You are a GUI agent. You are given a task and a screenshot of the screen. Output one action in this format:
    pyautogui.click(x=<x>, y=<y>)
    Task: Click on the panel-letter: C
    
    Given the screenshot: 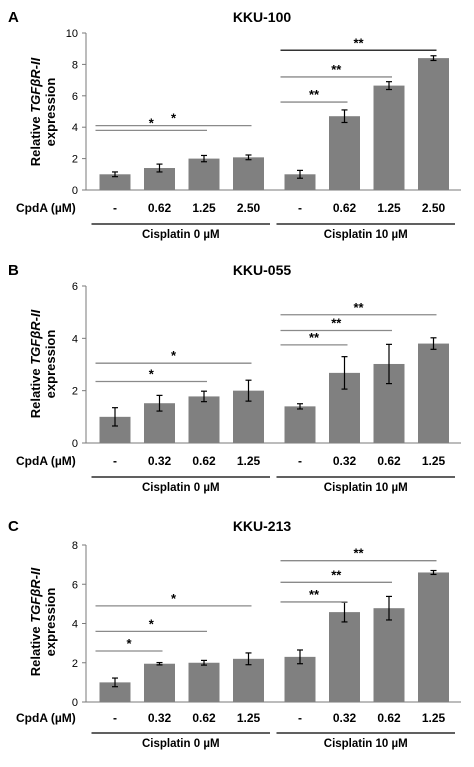 What is the action you would take?
    pyautogui.click(x=13, y=526)
    